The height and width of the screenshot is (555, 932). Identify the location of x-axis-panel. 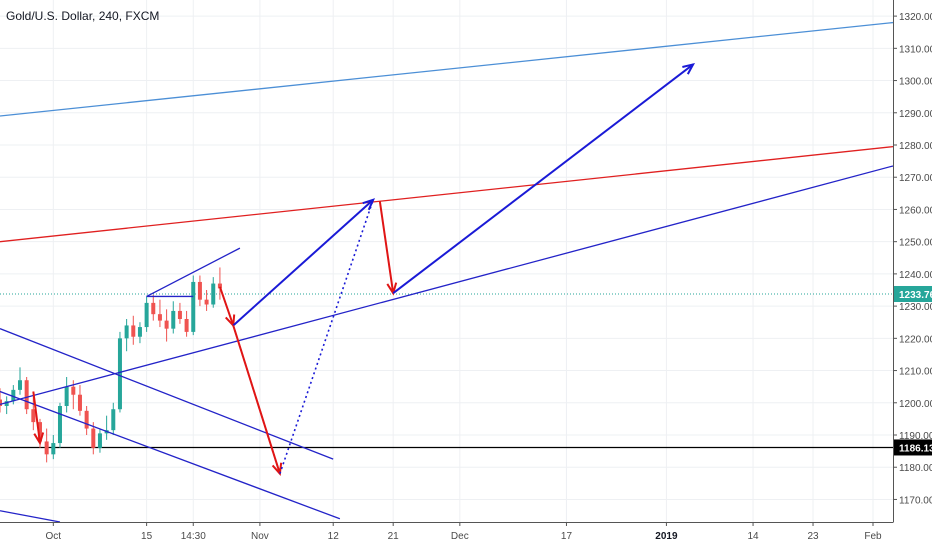
(466, 536).